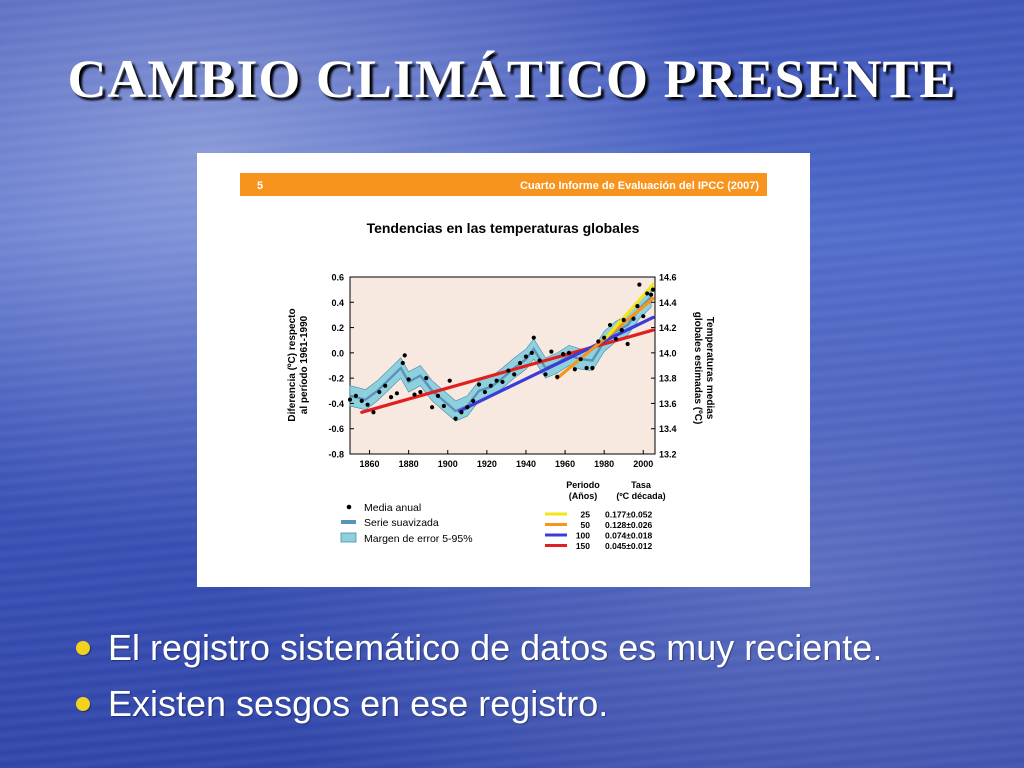 The height and width of the screenshot is (768, 1024). Describe the element at coordinates (503, 184) in the screenshot. I see `figure-header-bar` at that location.